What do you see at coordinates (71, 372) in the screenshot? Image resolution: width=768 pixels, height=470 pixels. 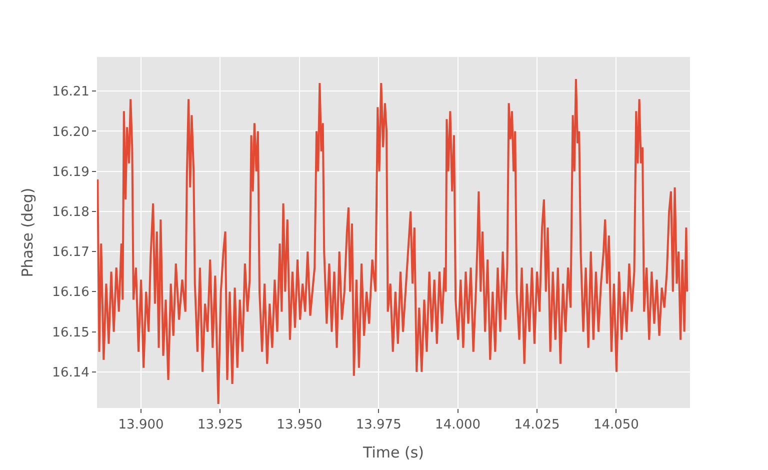 I see `y-tick-label: 16.14` at bounding box center [71, 372].